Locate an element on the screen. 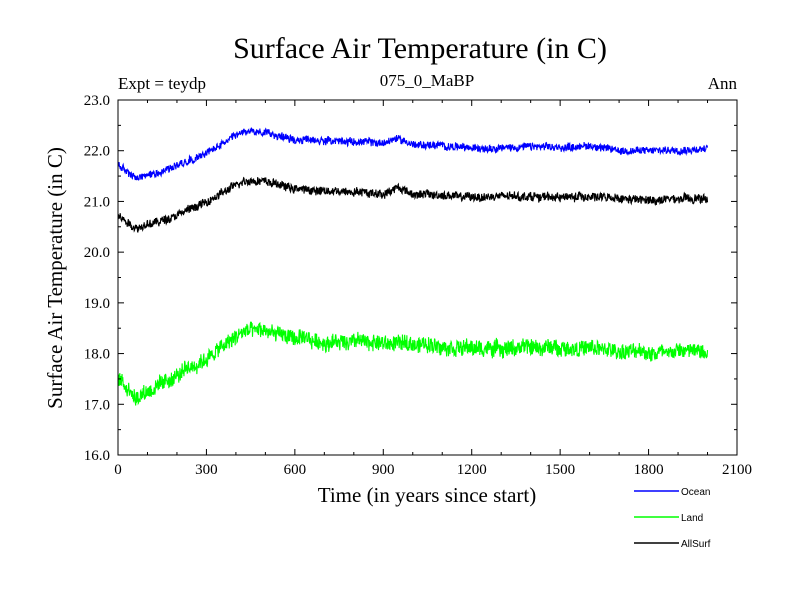  y-tick-label: 16.0 is located at coordinates (97, 456).